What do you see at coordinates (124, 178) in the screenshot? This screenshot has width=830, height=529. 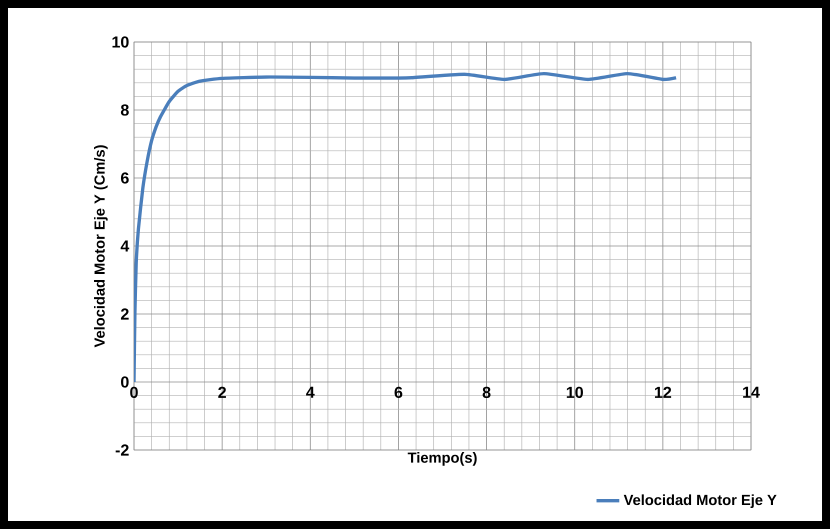 I see `y-tick-label: 6` at bounding box center [124, 178].